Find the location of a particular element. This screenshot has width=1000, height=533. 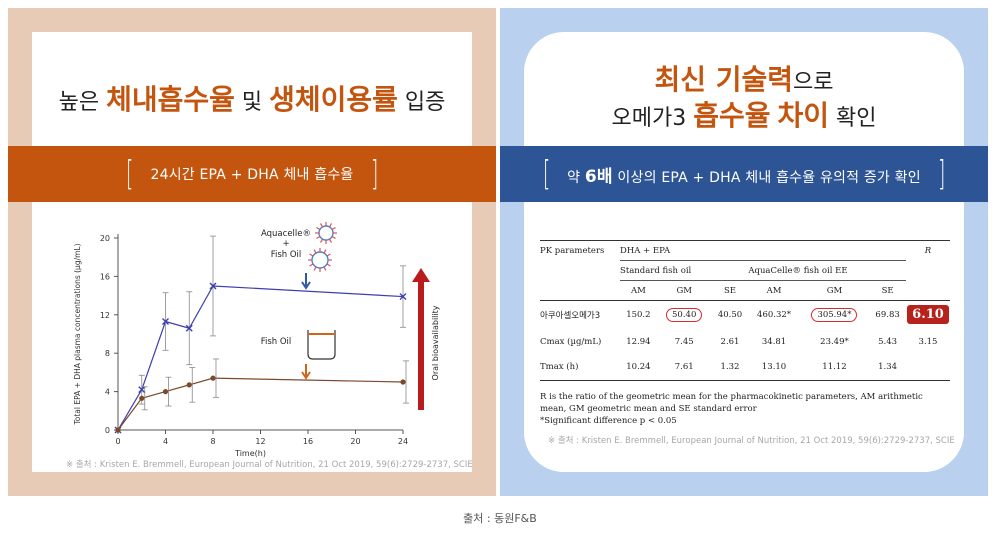

x-tick-label: 4 is located at coordinates (165, 441).